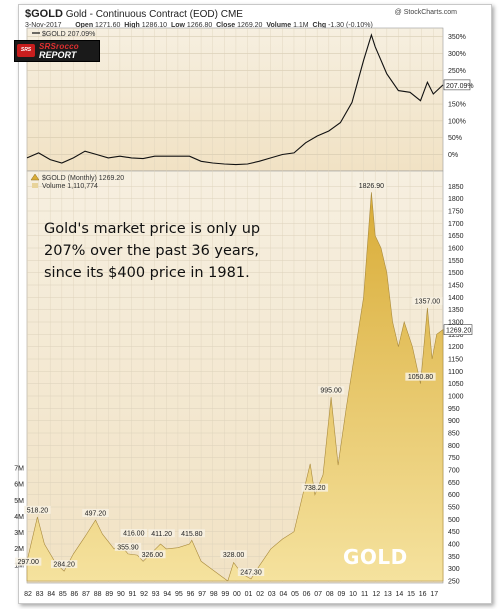 The image size is (500, 609). I want to click on x-tick-label: 15, so click(411, 594).